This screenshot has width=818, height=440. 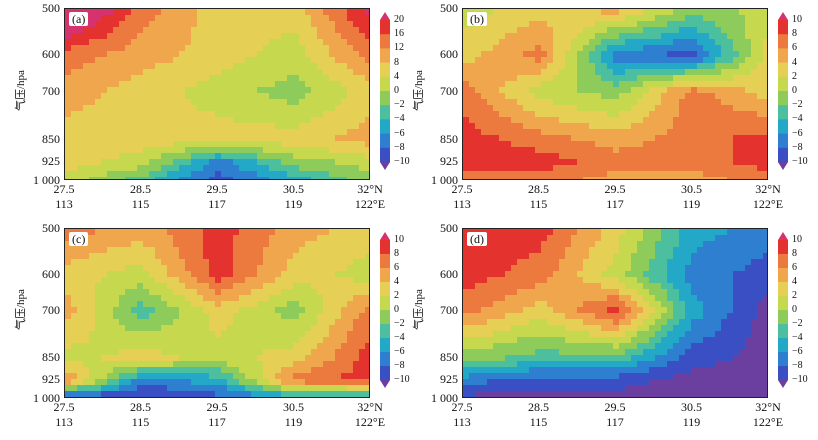 What do you see at coordinates (385, 303) in the screenshot?
I see `colorbar-segment` at bounding box center [385, 303].